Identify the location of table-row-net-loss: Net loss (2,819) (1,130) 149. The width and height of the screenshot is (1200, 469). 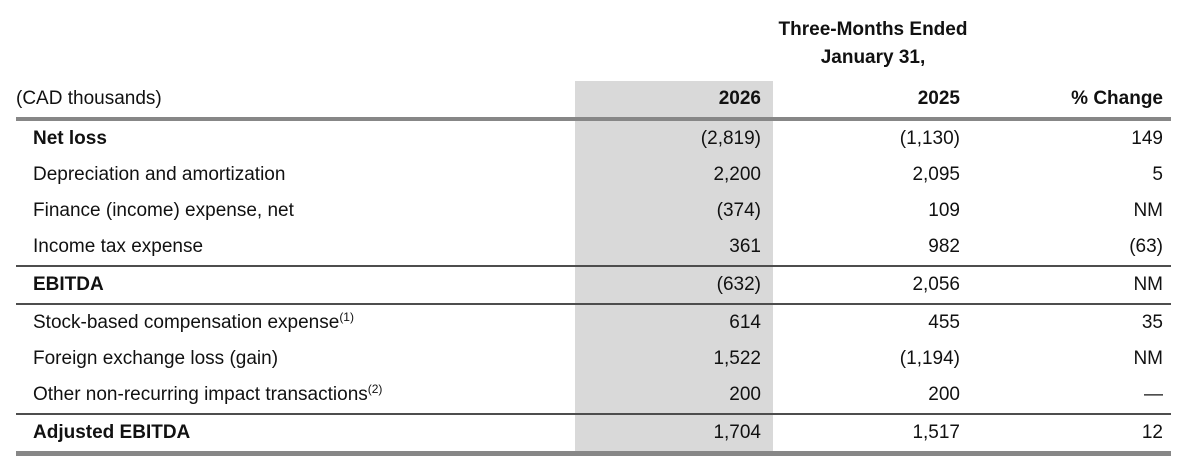
(593, 138).